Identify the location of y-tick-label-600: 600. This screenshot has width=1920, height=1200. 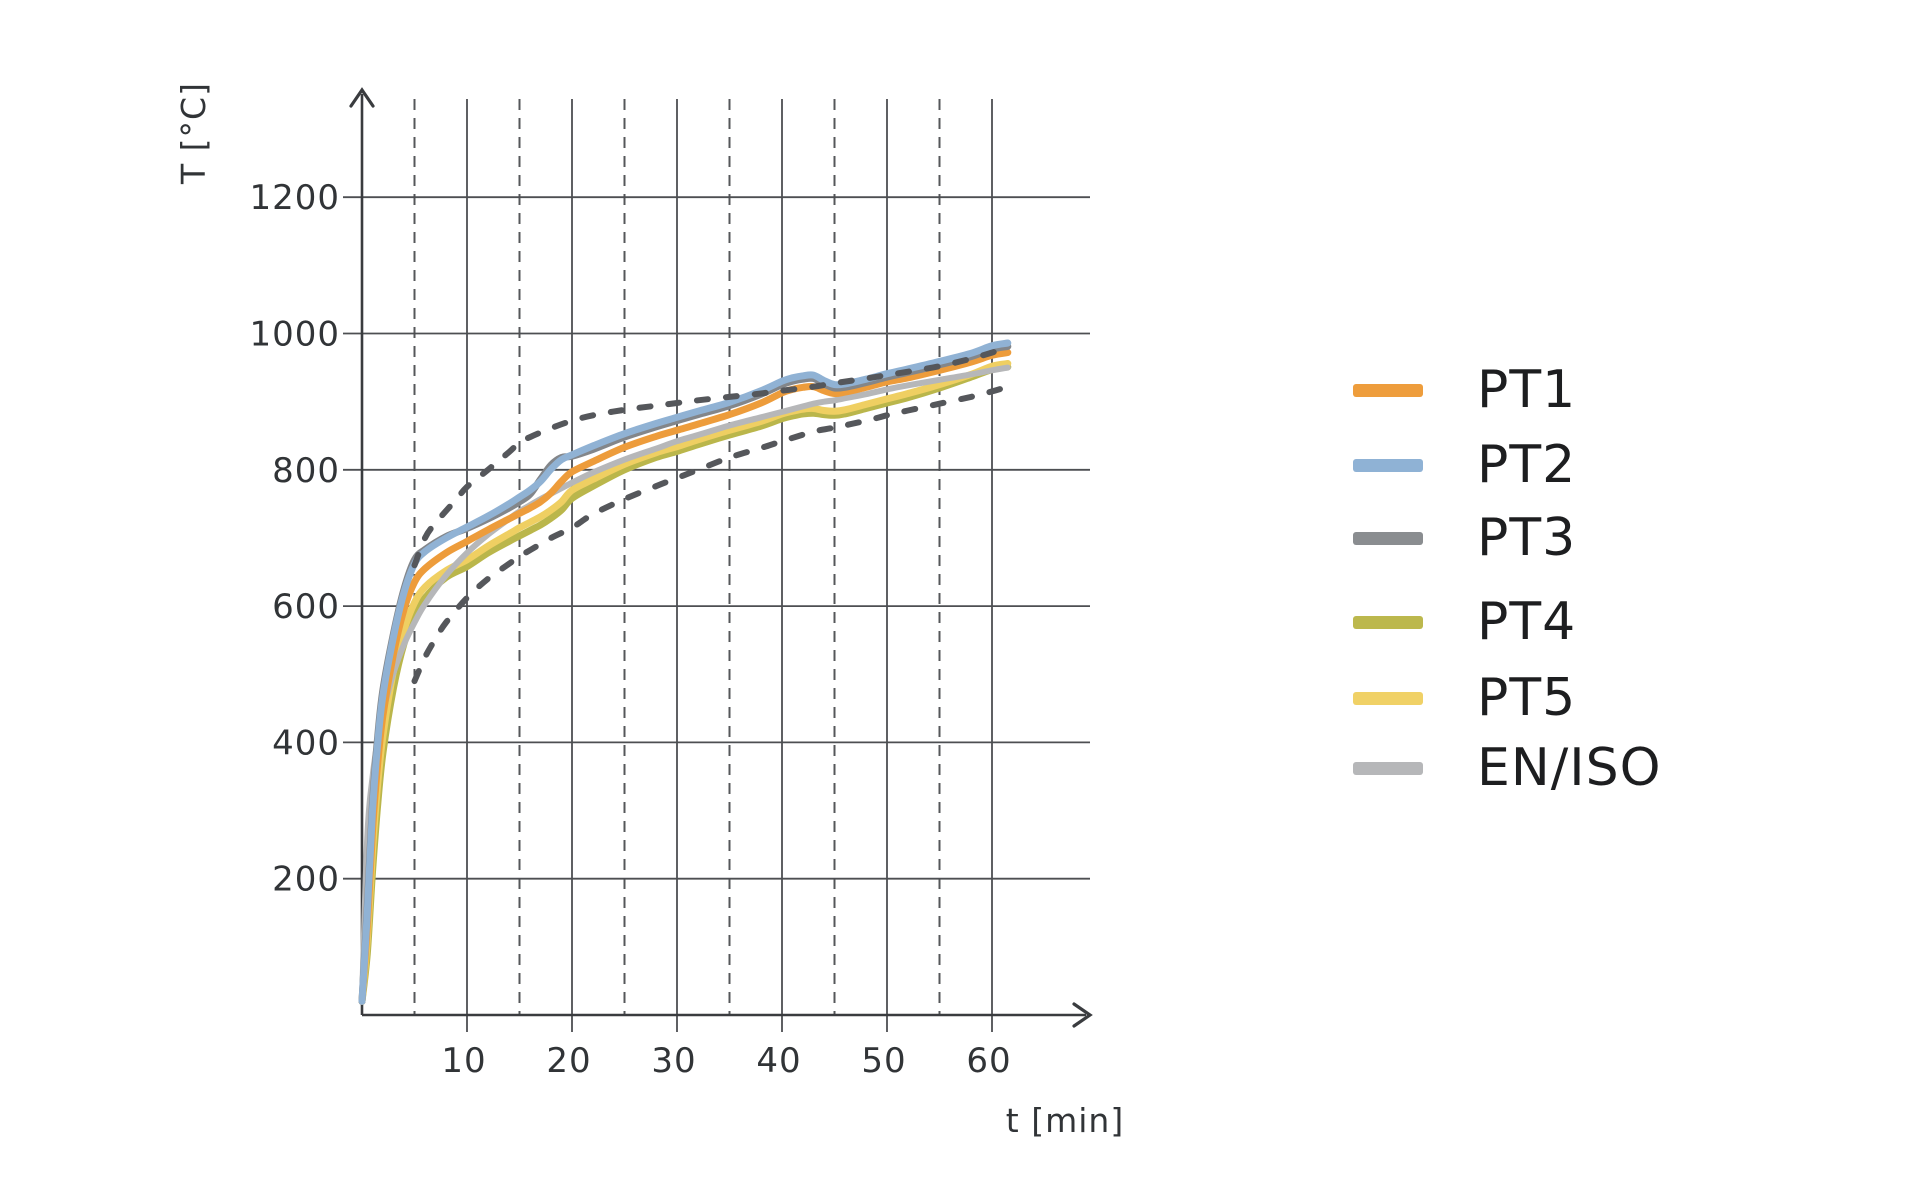
(306, 607).